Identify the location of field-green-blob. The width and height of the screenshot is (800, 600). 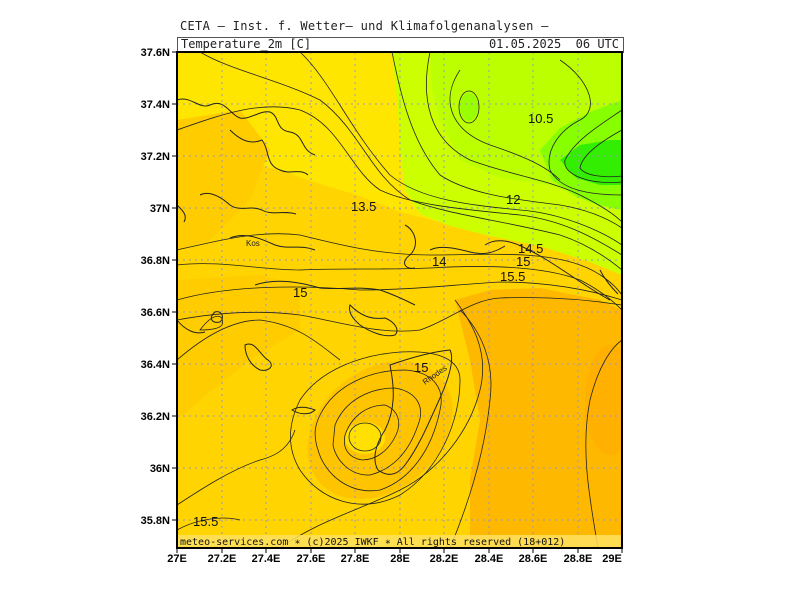
(469, 107).